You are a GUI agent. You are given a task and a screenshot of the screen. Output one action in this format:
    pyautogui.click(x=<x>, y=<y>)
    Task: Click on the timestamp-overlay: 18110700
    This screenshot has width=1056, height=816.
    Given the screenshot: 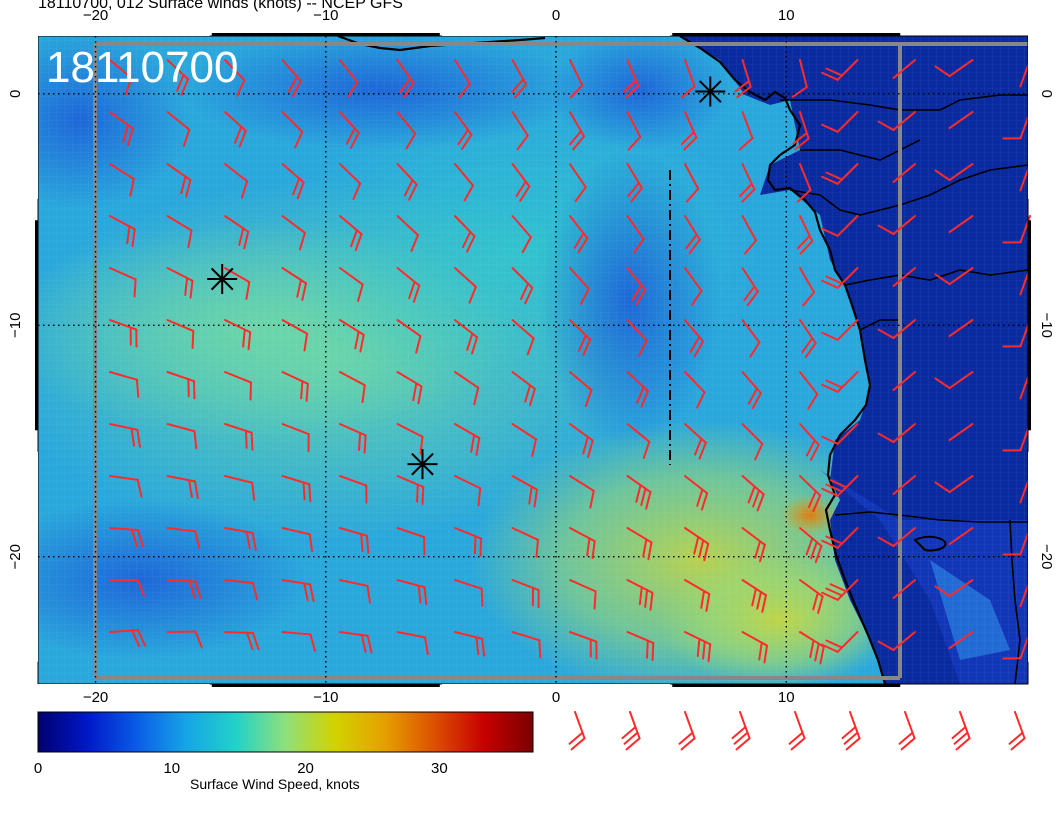 What is the action you would take?
    pyautogui.click(x=142, y=67)
    